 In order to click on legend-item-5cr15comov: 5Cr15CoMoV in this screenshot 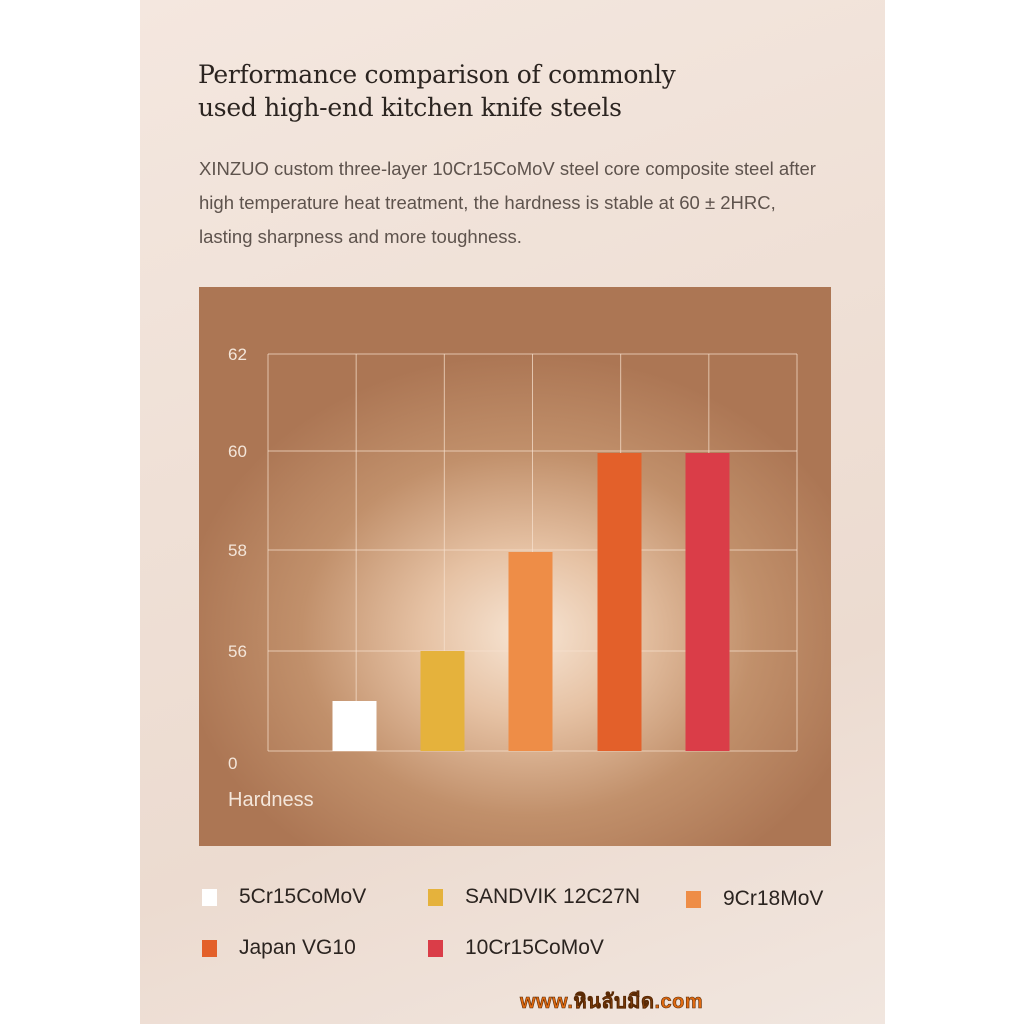, I will do `click(284, 897)`.